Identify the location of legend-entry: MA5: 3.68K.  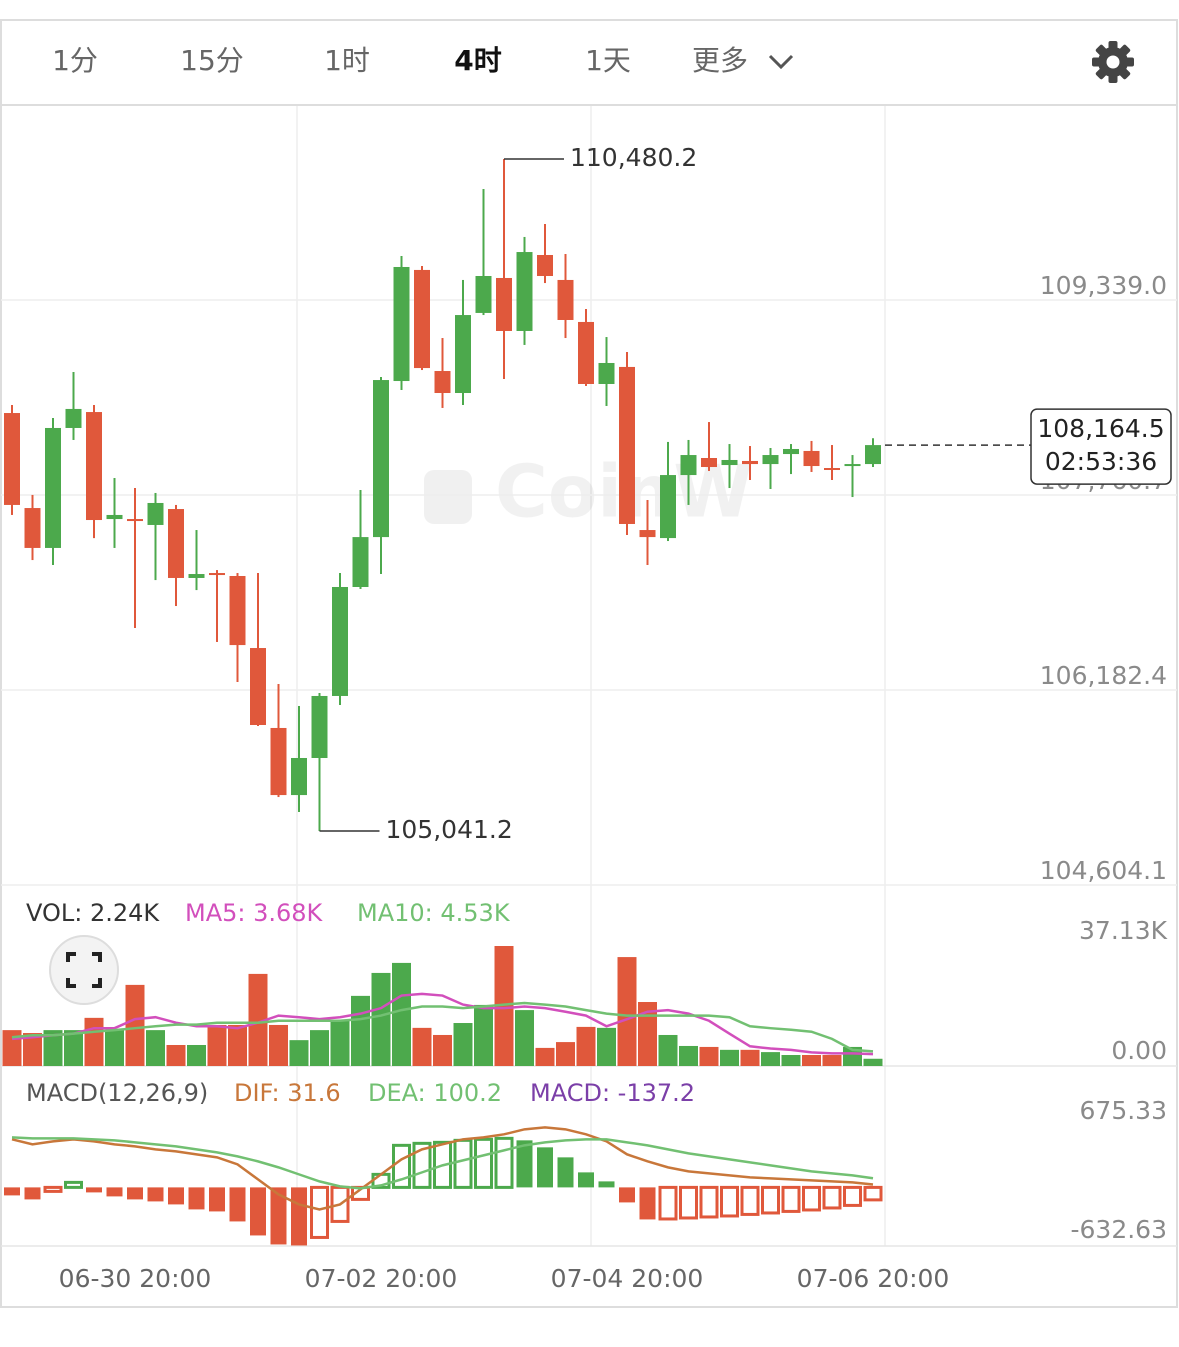
(254, 913).